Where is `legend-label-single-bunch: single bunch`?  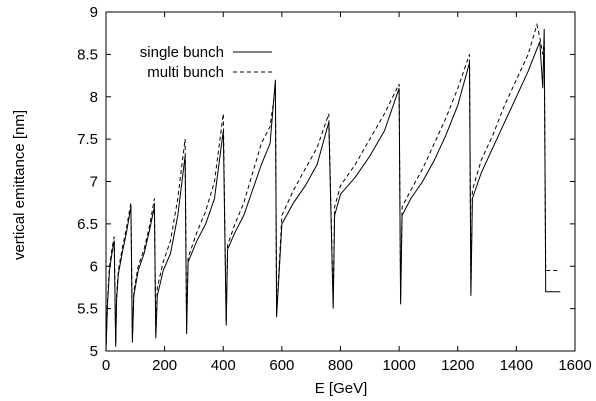
legend-label-single-bunch: single bunch is located at coordinates (182, 52).